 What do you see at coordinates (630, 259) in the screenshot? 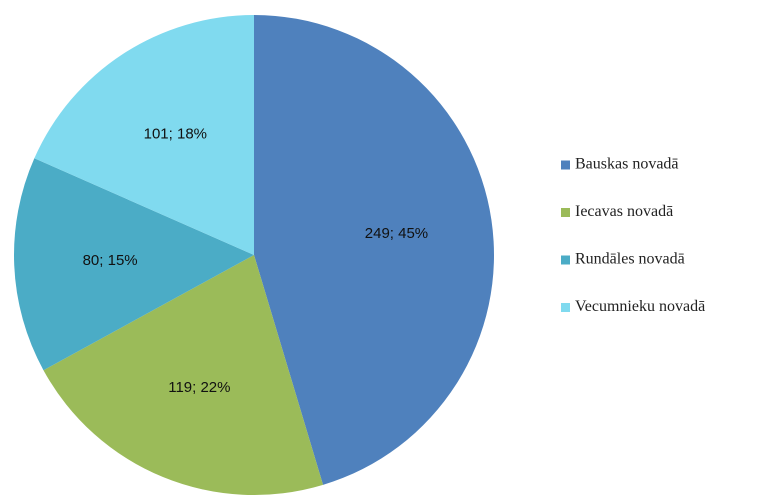
I see `legend-label: Rundāles novadā` at bounding box center [630, 259].